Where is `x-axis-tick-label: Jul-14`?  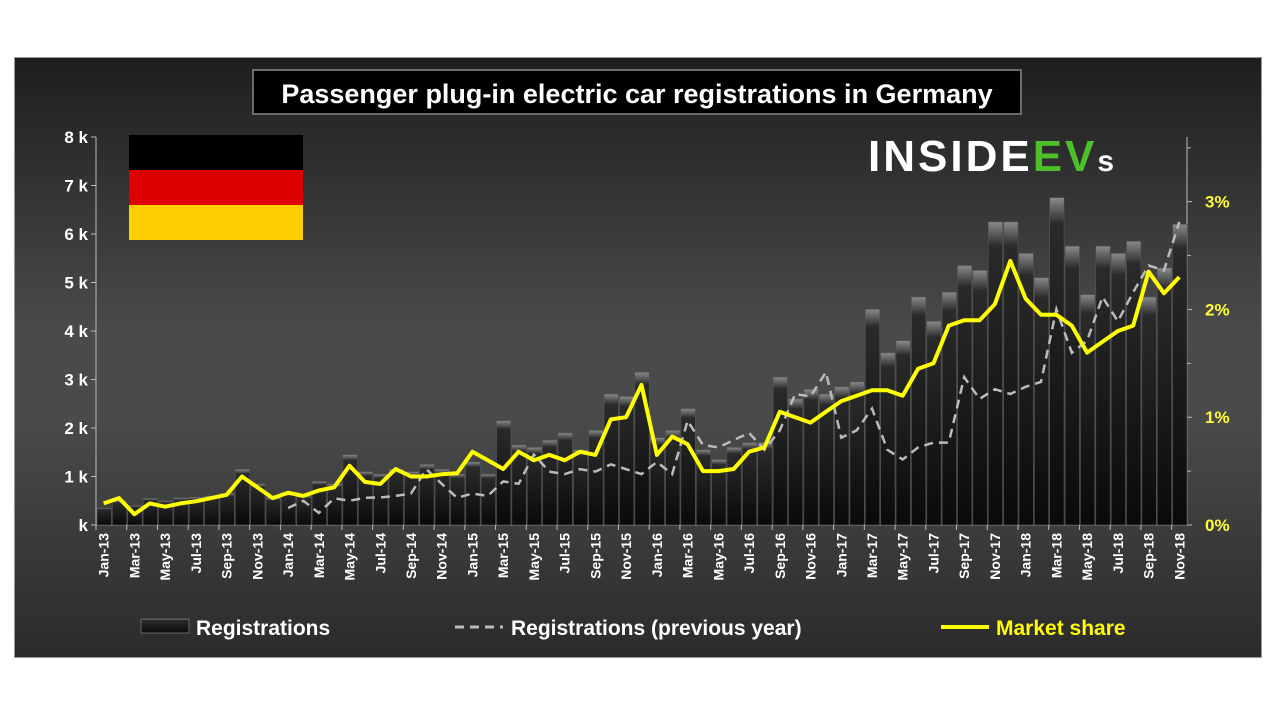 x-axis-tick-label: Jul-14 is located at coordinates (380, 553).